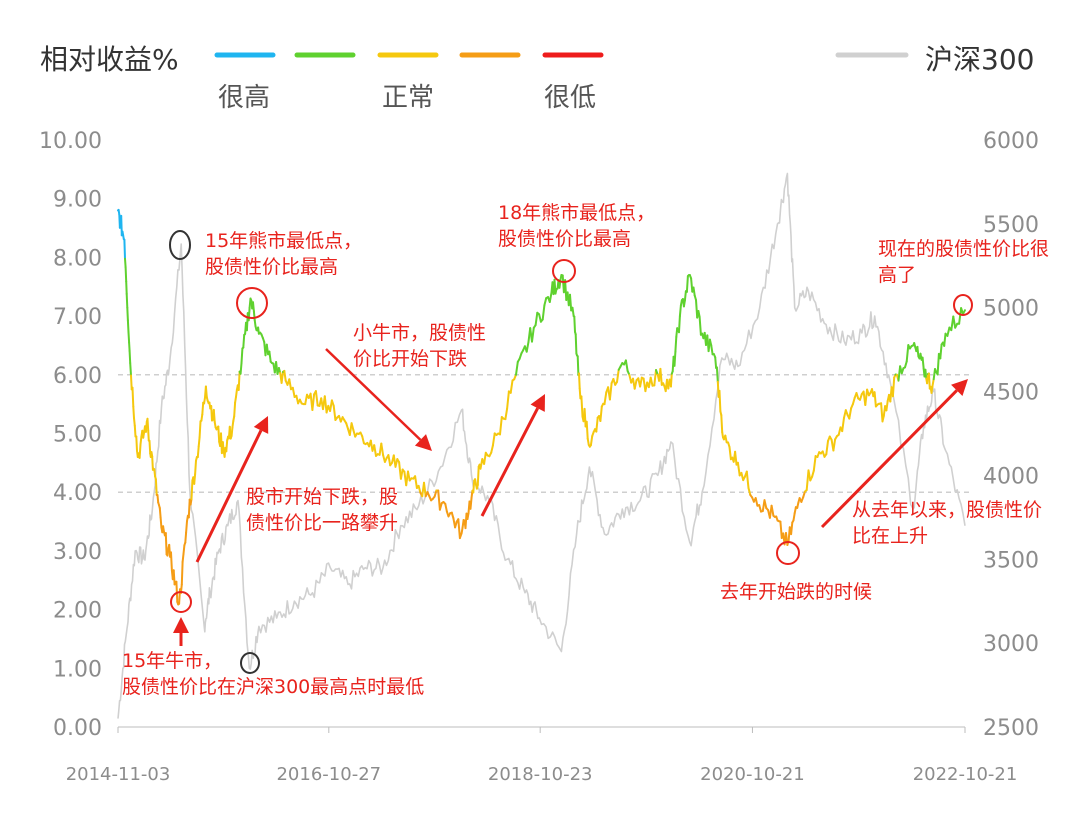  What do you see at coordinates (378, 399) in the screenshot?
I see `arrow-minibull` at bounding box center [378, 399].